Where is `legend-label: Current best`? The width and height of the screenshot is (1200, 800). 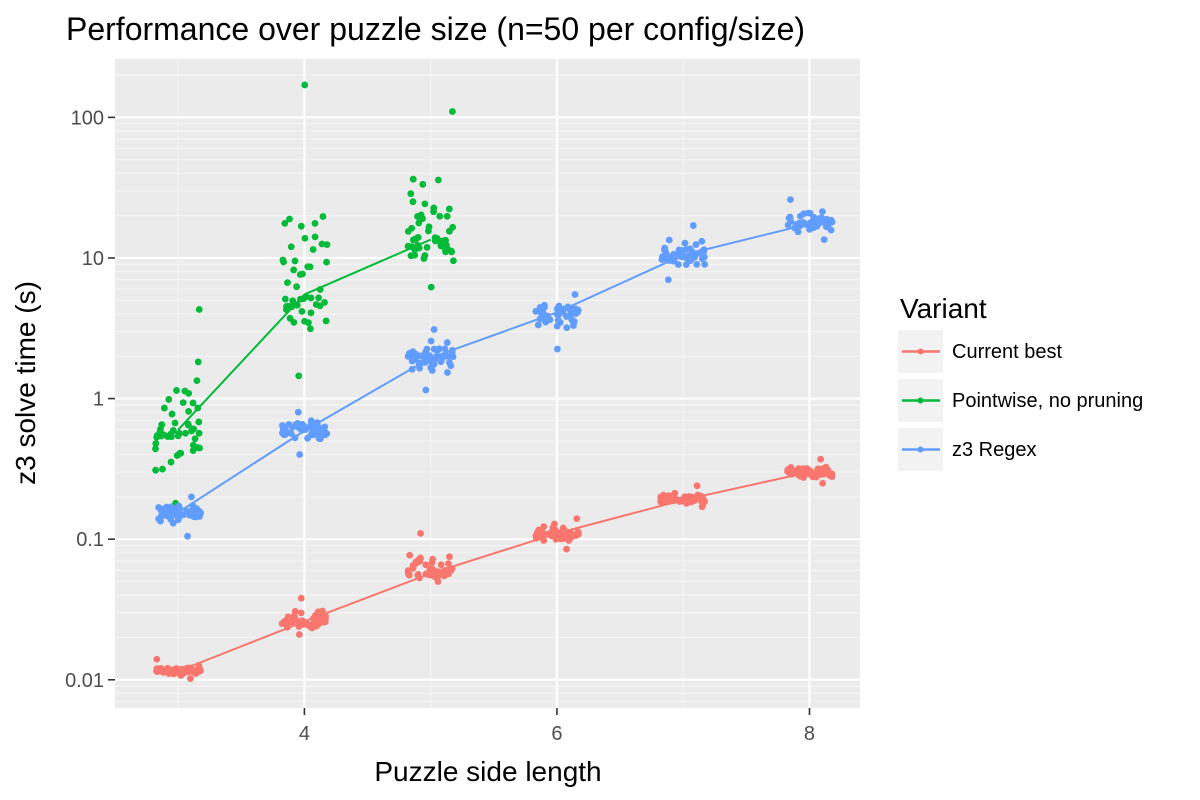 legend-label: Current best is located at coordinates (1007, 352).